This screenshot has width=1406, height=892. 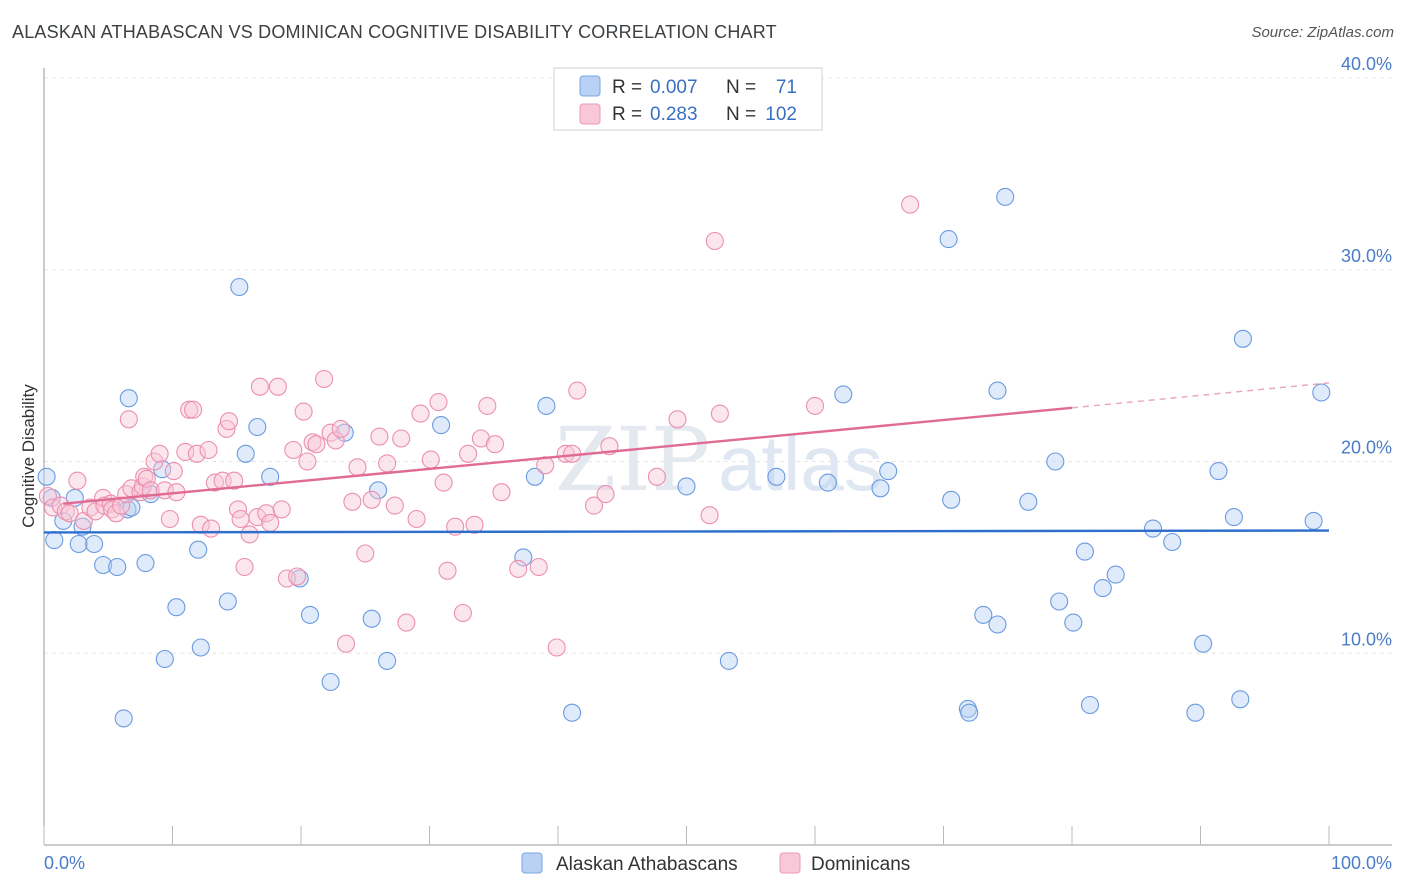 I want to click on y-tick-label: 10.0%, so click(x=1366, y=639).